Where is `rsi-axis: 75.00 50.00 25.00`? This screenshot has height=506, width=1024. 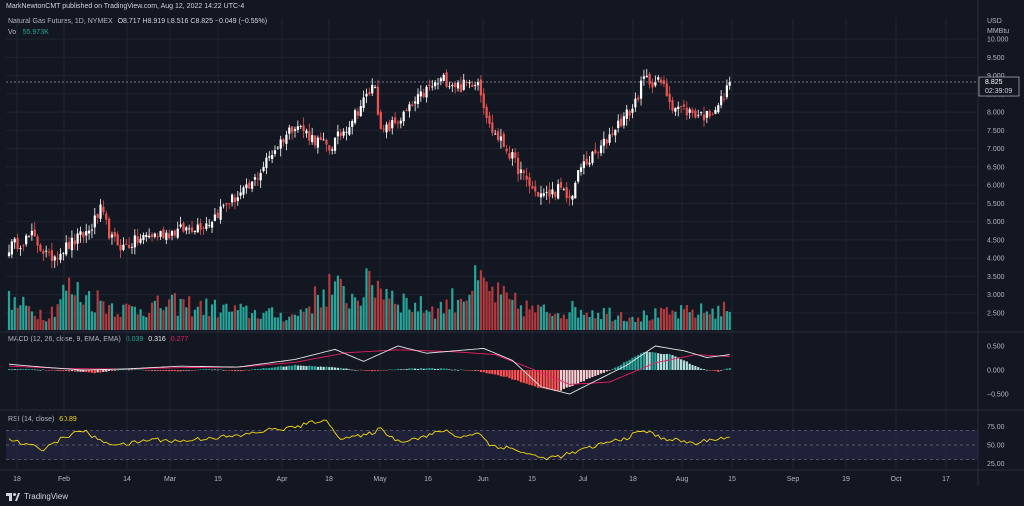
rsi-axis: 75.00 50.00 25.00 is located at coordinates (996, 446).